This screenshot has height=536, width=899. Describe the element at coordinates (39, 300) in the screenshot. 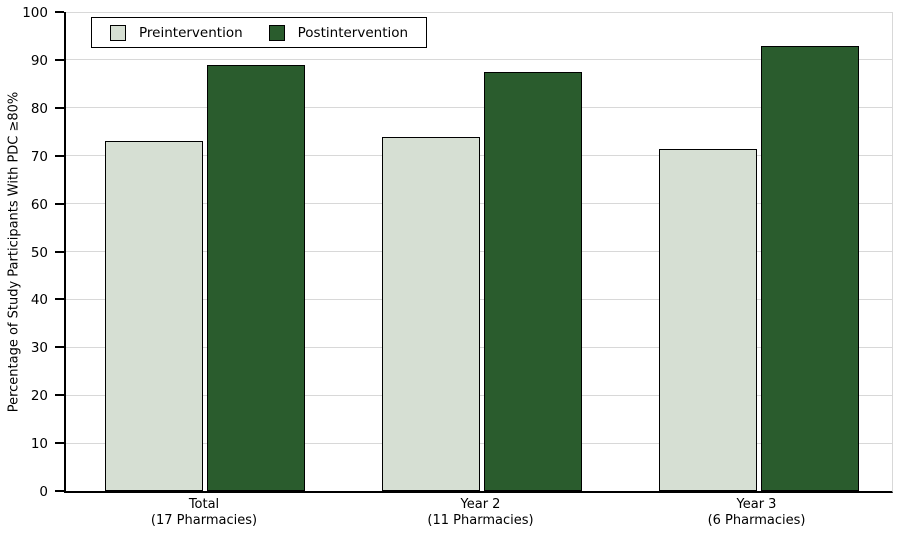

I see `y-tick-label: 40` at that location.